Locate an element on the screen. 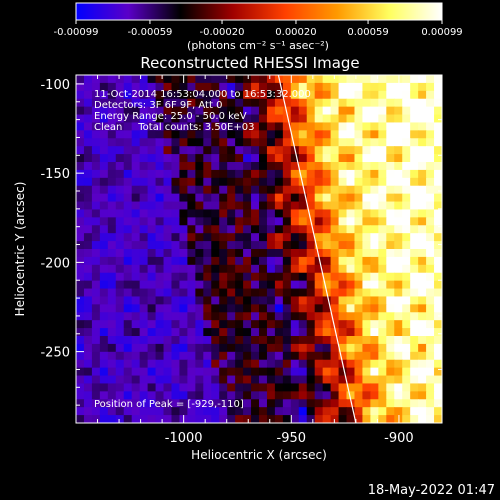 The width and height of the screenshot is (500, 500). x-tick-label: -950 is located at coordinates (292, 438).